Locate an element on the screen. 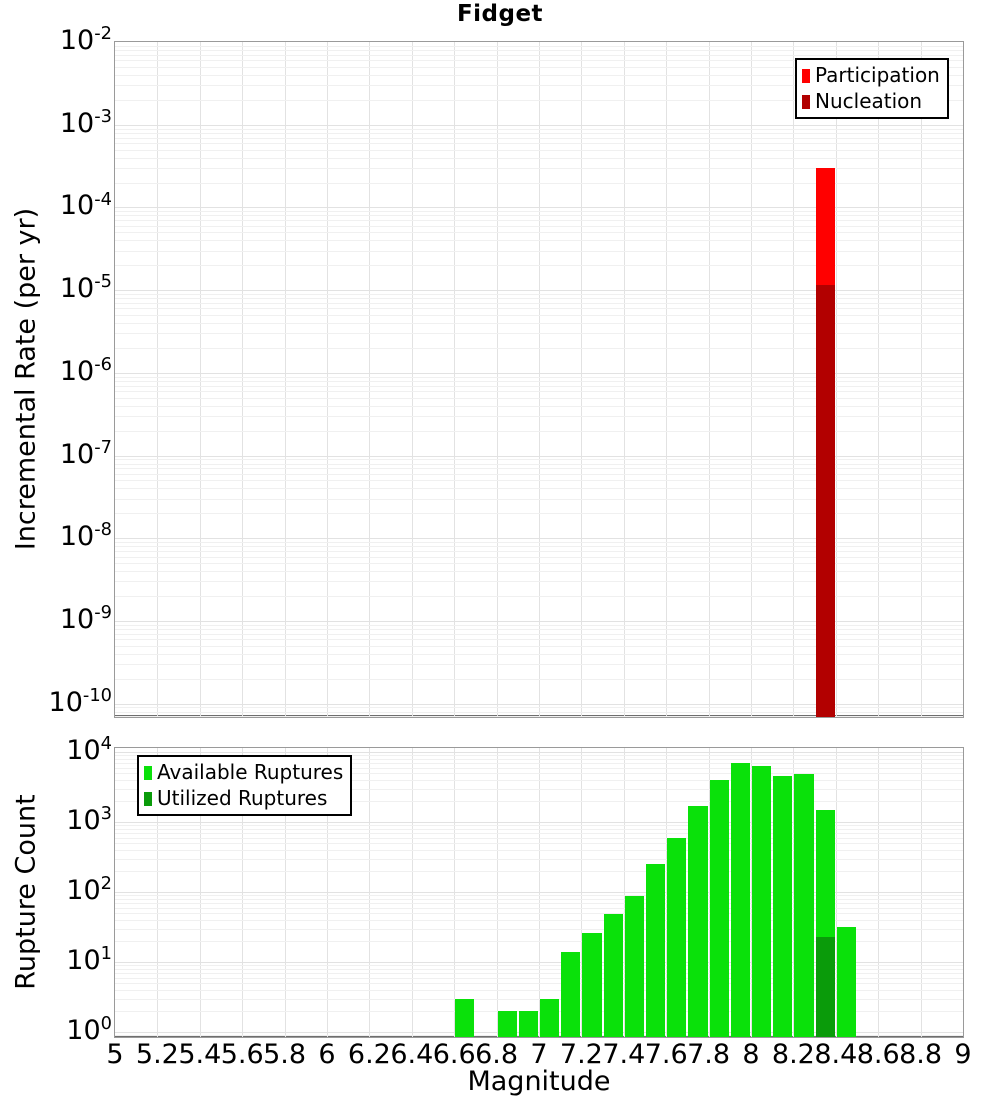 This screenshot has width=1000, height=1100. bar-available-ruptures-m7.9 is located at coordinates (740, 900).